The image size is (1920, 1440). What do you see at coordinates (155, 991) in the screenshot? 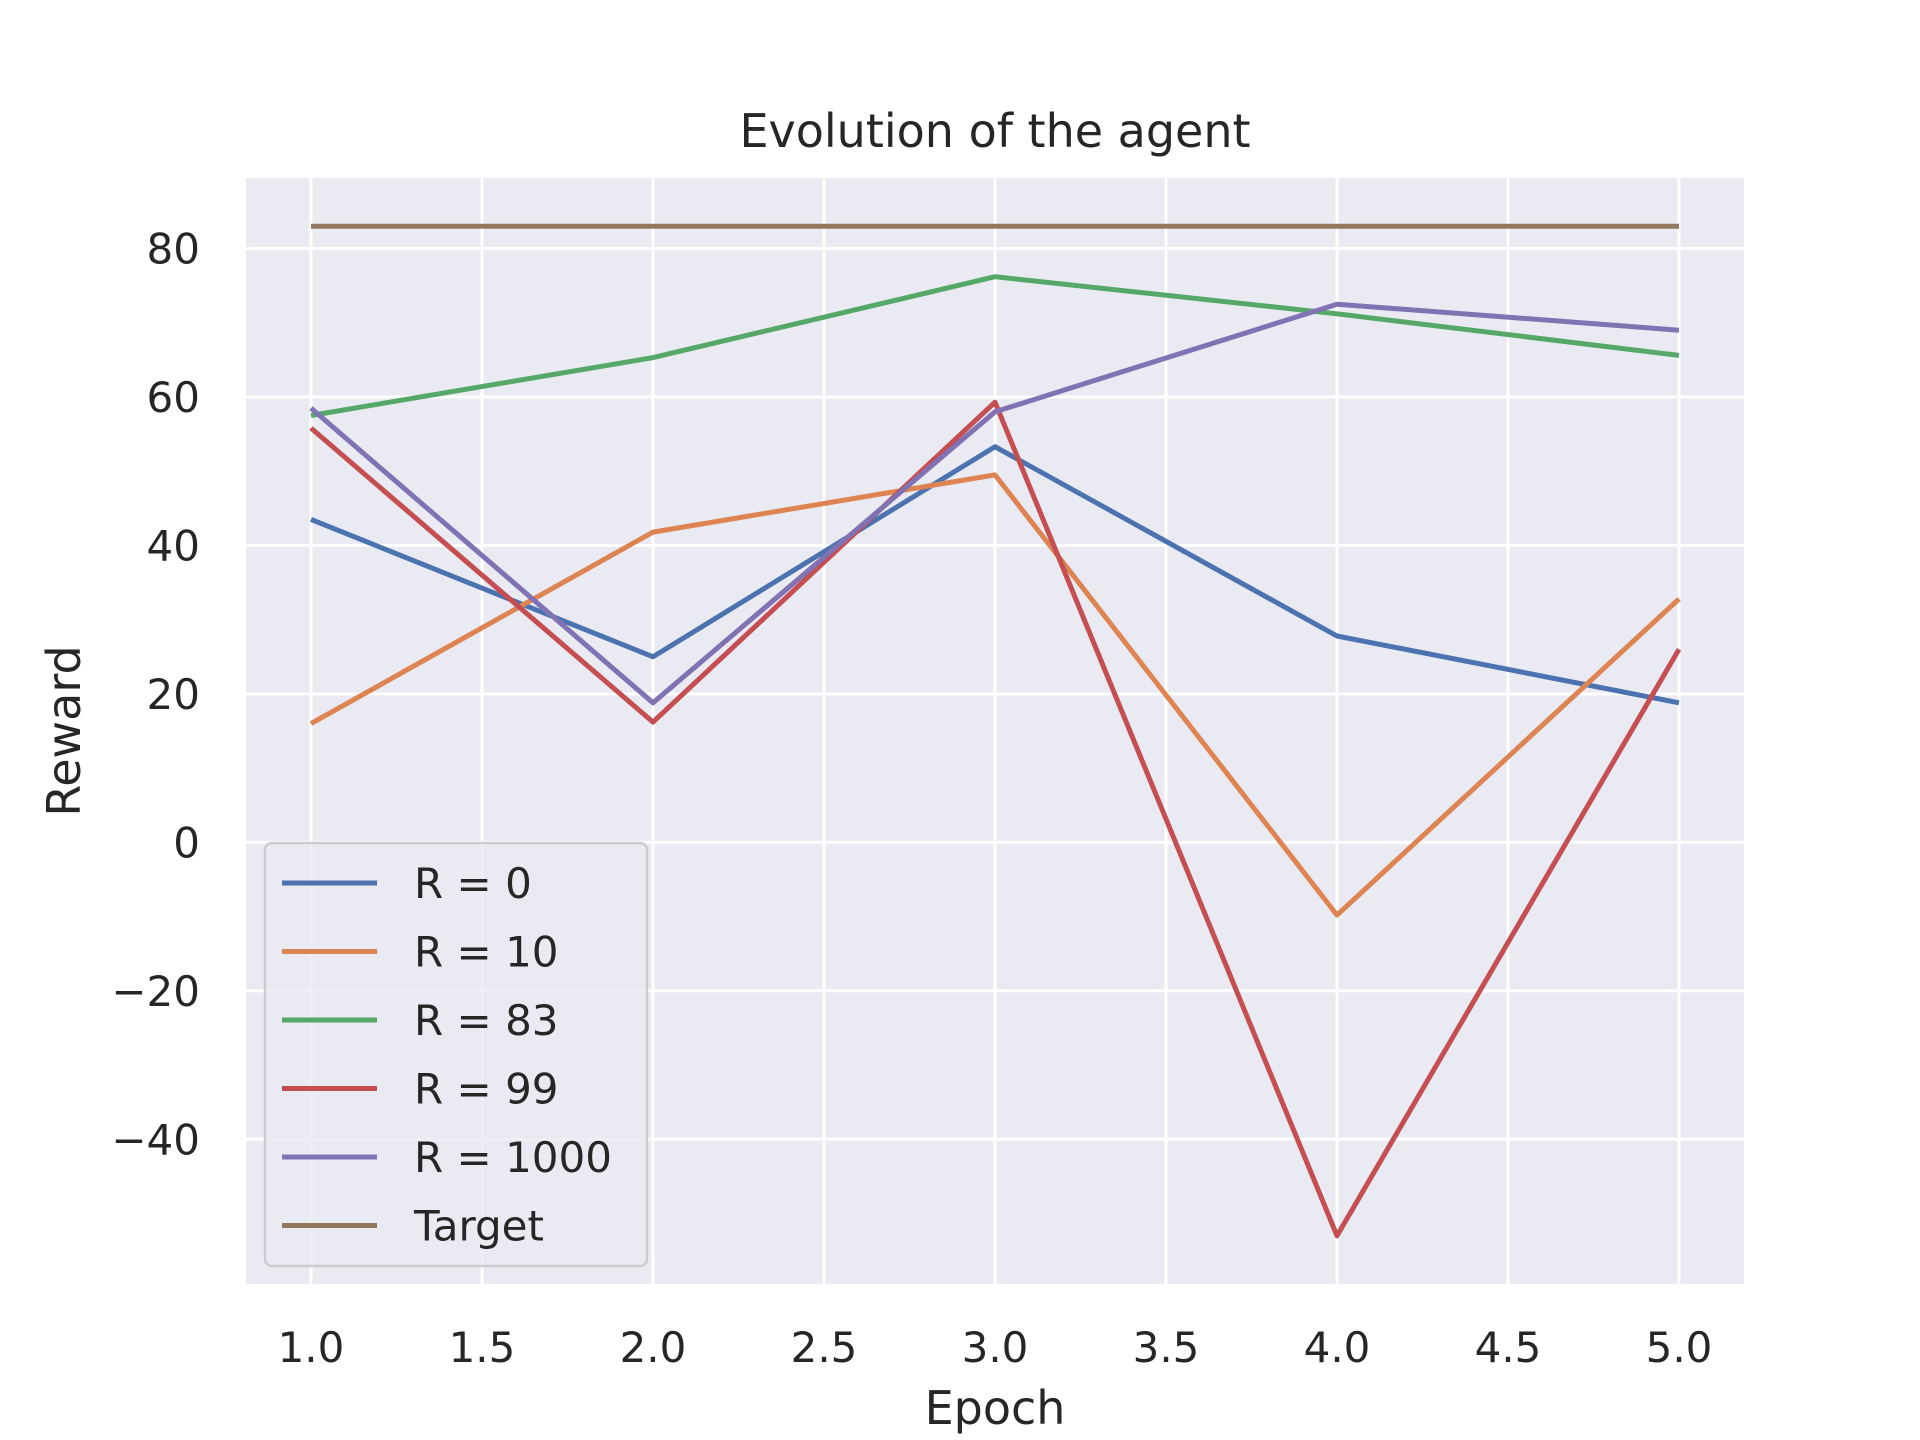
I see `y-tick-label: −20` at bounding box center [155, 991].